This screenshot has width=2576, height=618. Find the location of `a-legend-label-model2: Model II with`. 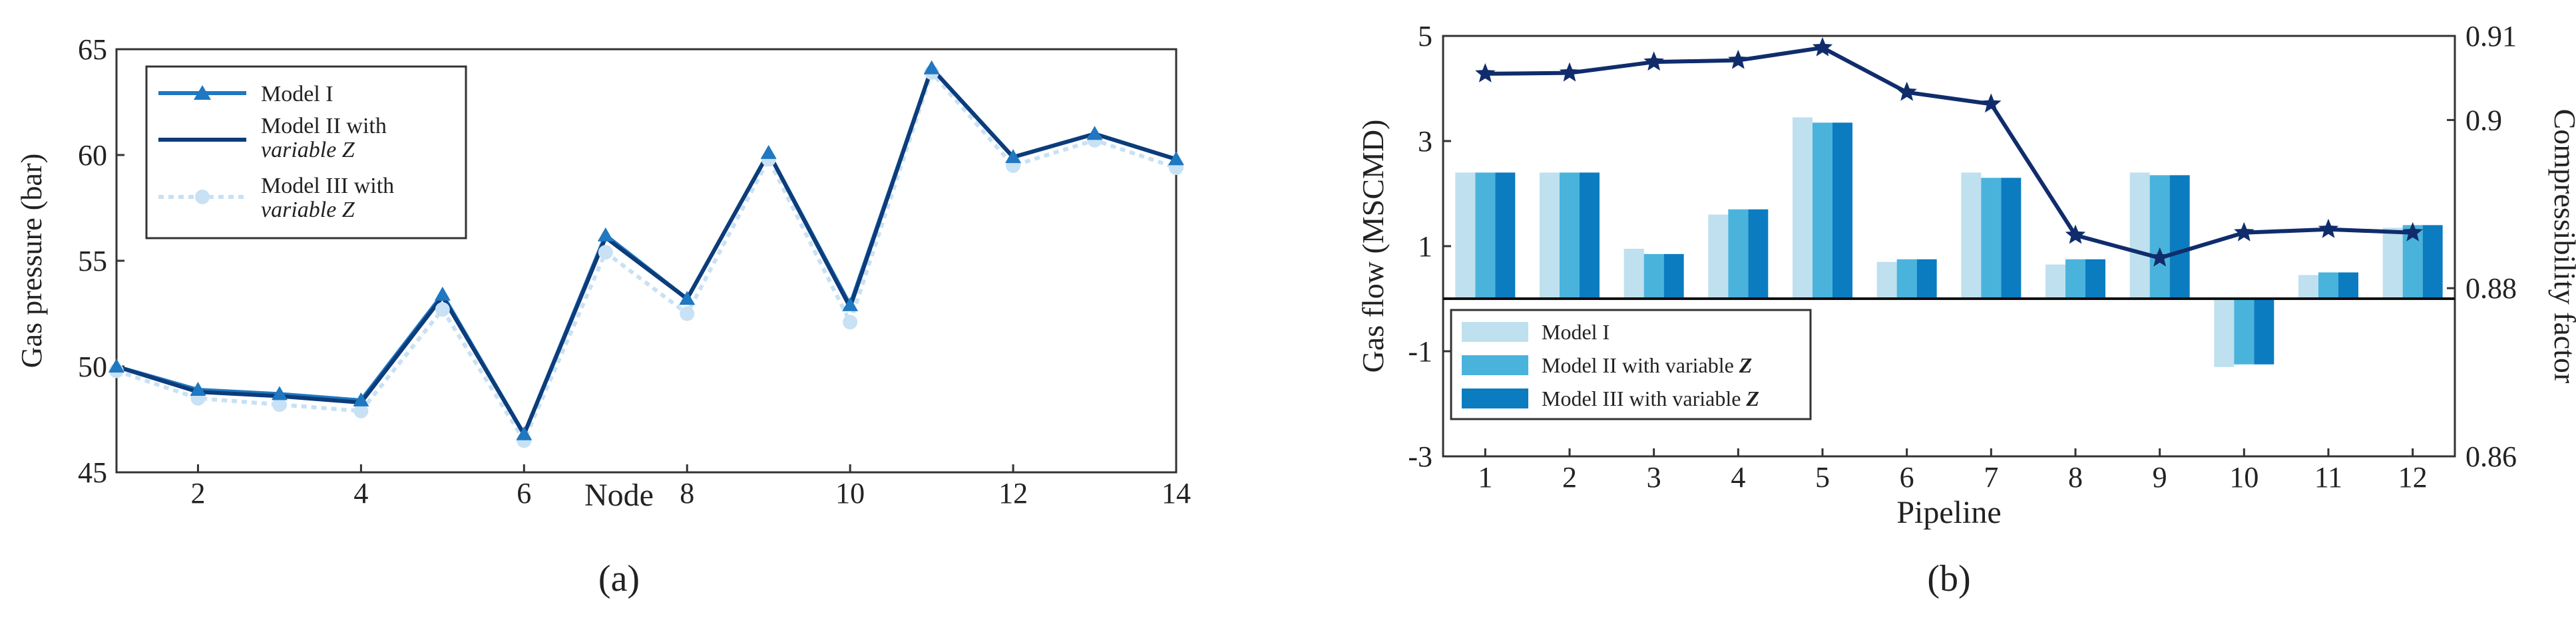

a-legend-label-model2: Model II with is located at coordinates (324, 126).